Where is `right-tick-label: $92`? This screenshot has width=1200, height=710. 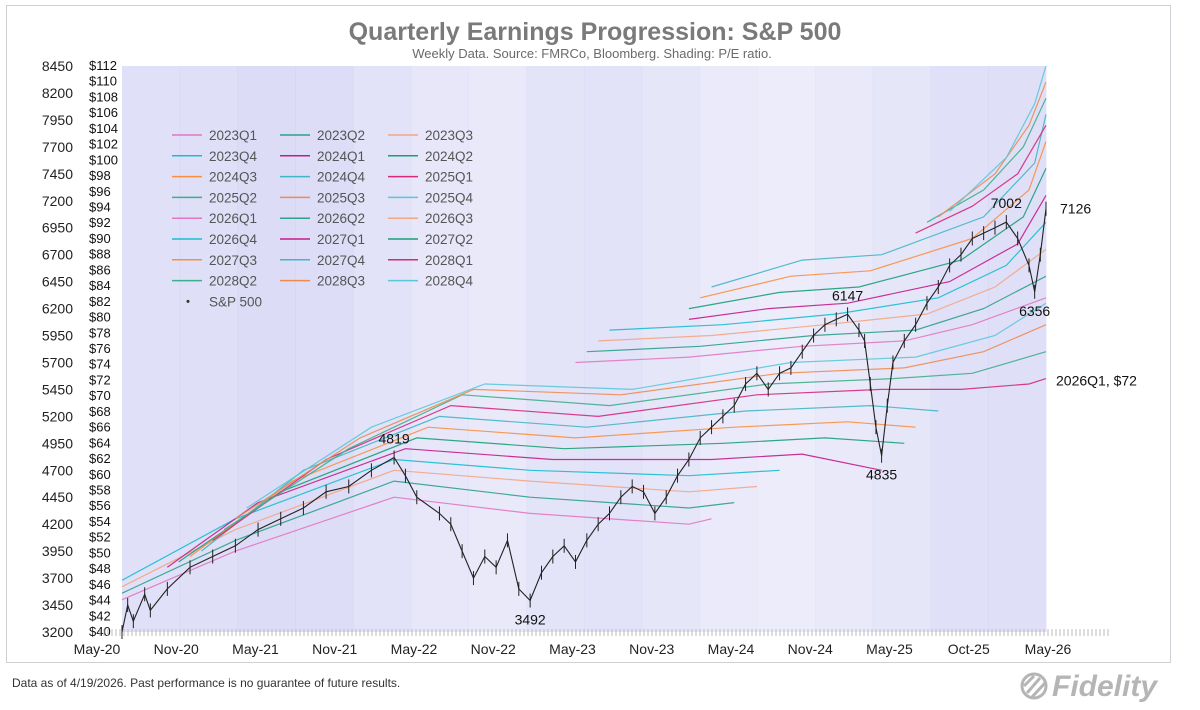 right-tick-label: $92 is located at coordinates (100, 222).